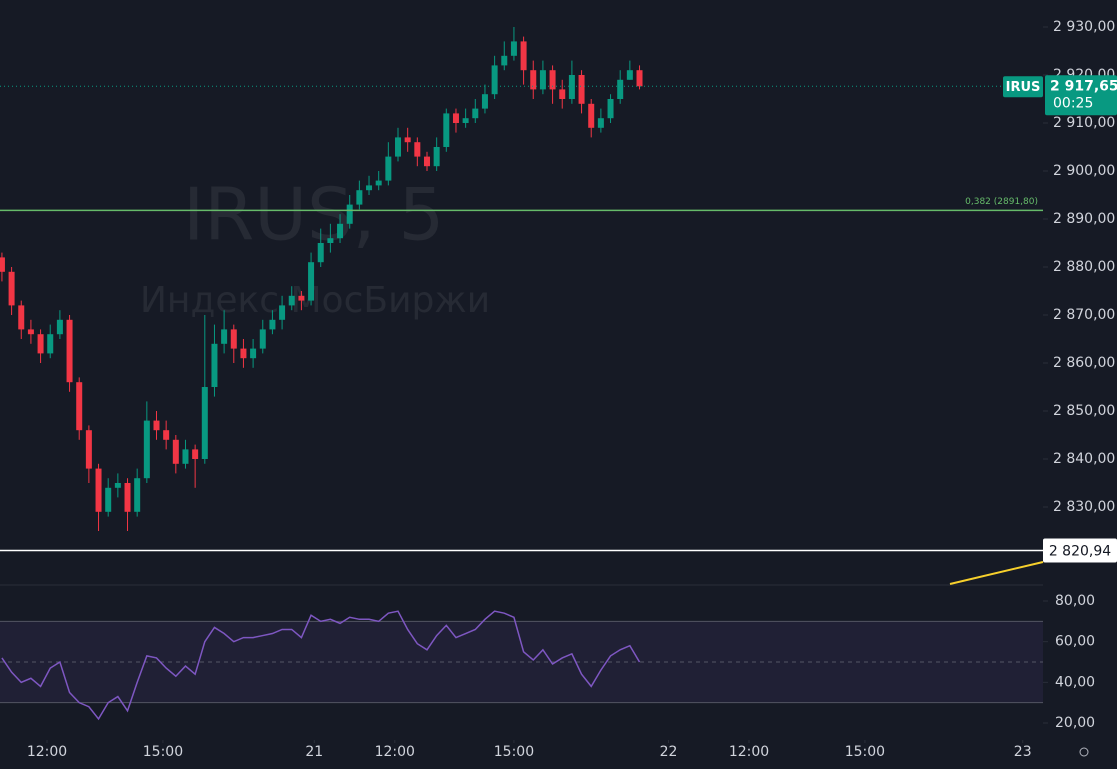  I want to click on y-tick-label: 80,00, so click(1075, 601).